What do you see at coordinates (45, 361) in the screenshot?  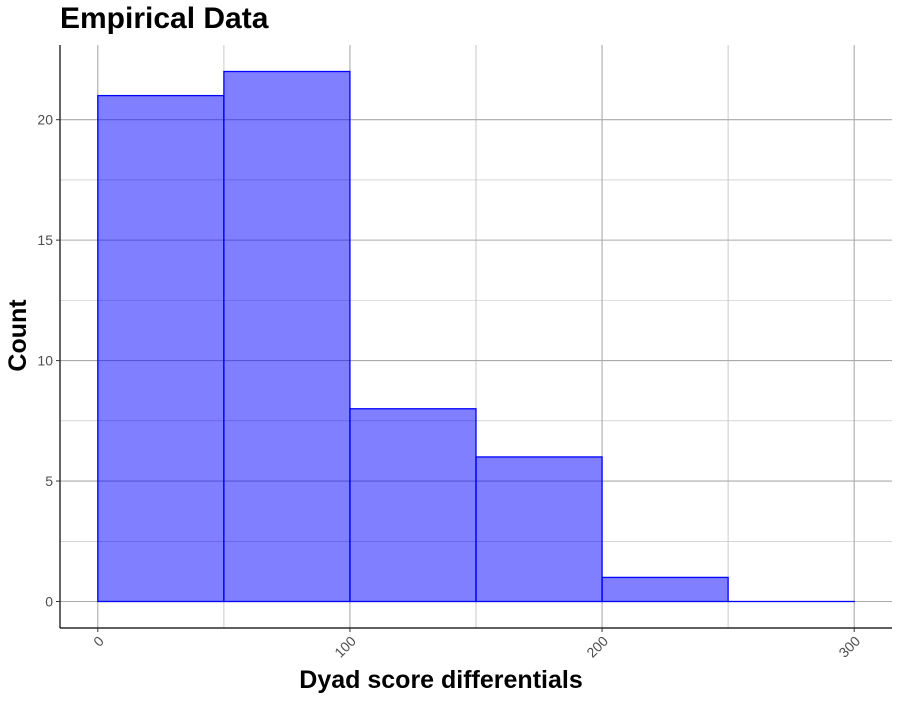 I see `y-tick-label: 10` at bounding box center [45, 361].